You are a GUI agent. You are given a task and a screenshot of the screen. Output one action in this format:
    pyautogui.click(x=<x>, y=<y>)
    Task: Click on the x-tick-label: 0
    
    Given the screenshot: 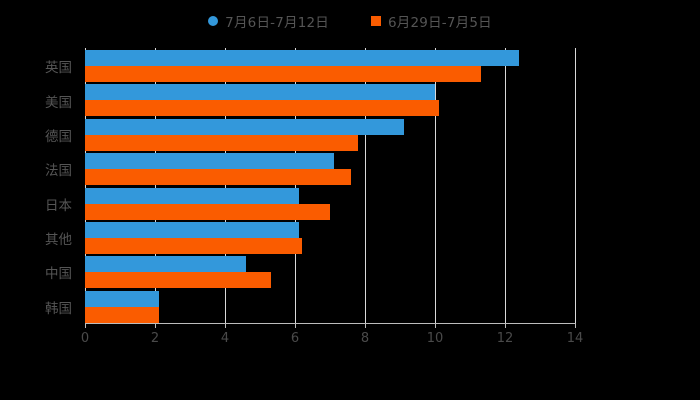 What is the action you would take?
    pyautogui.click(x=85, y=338)
    